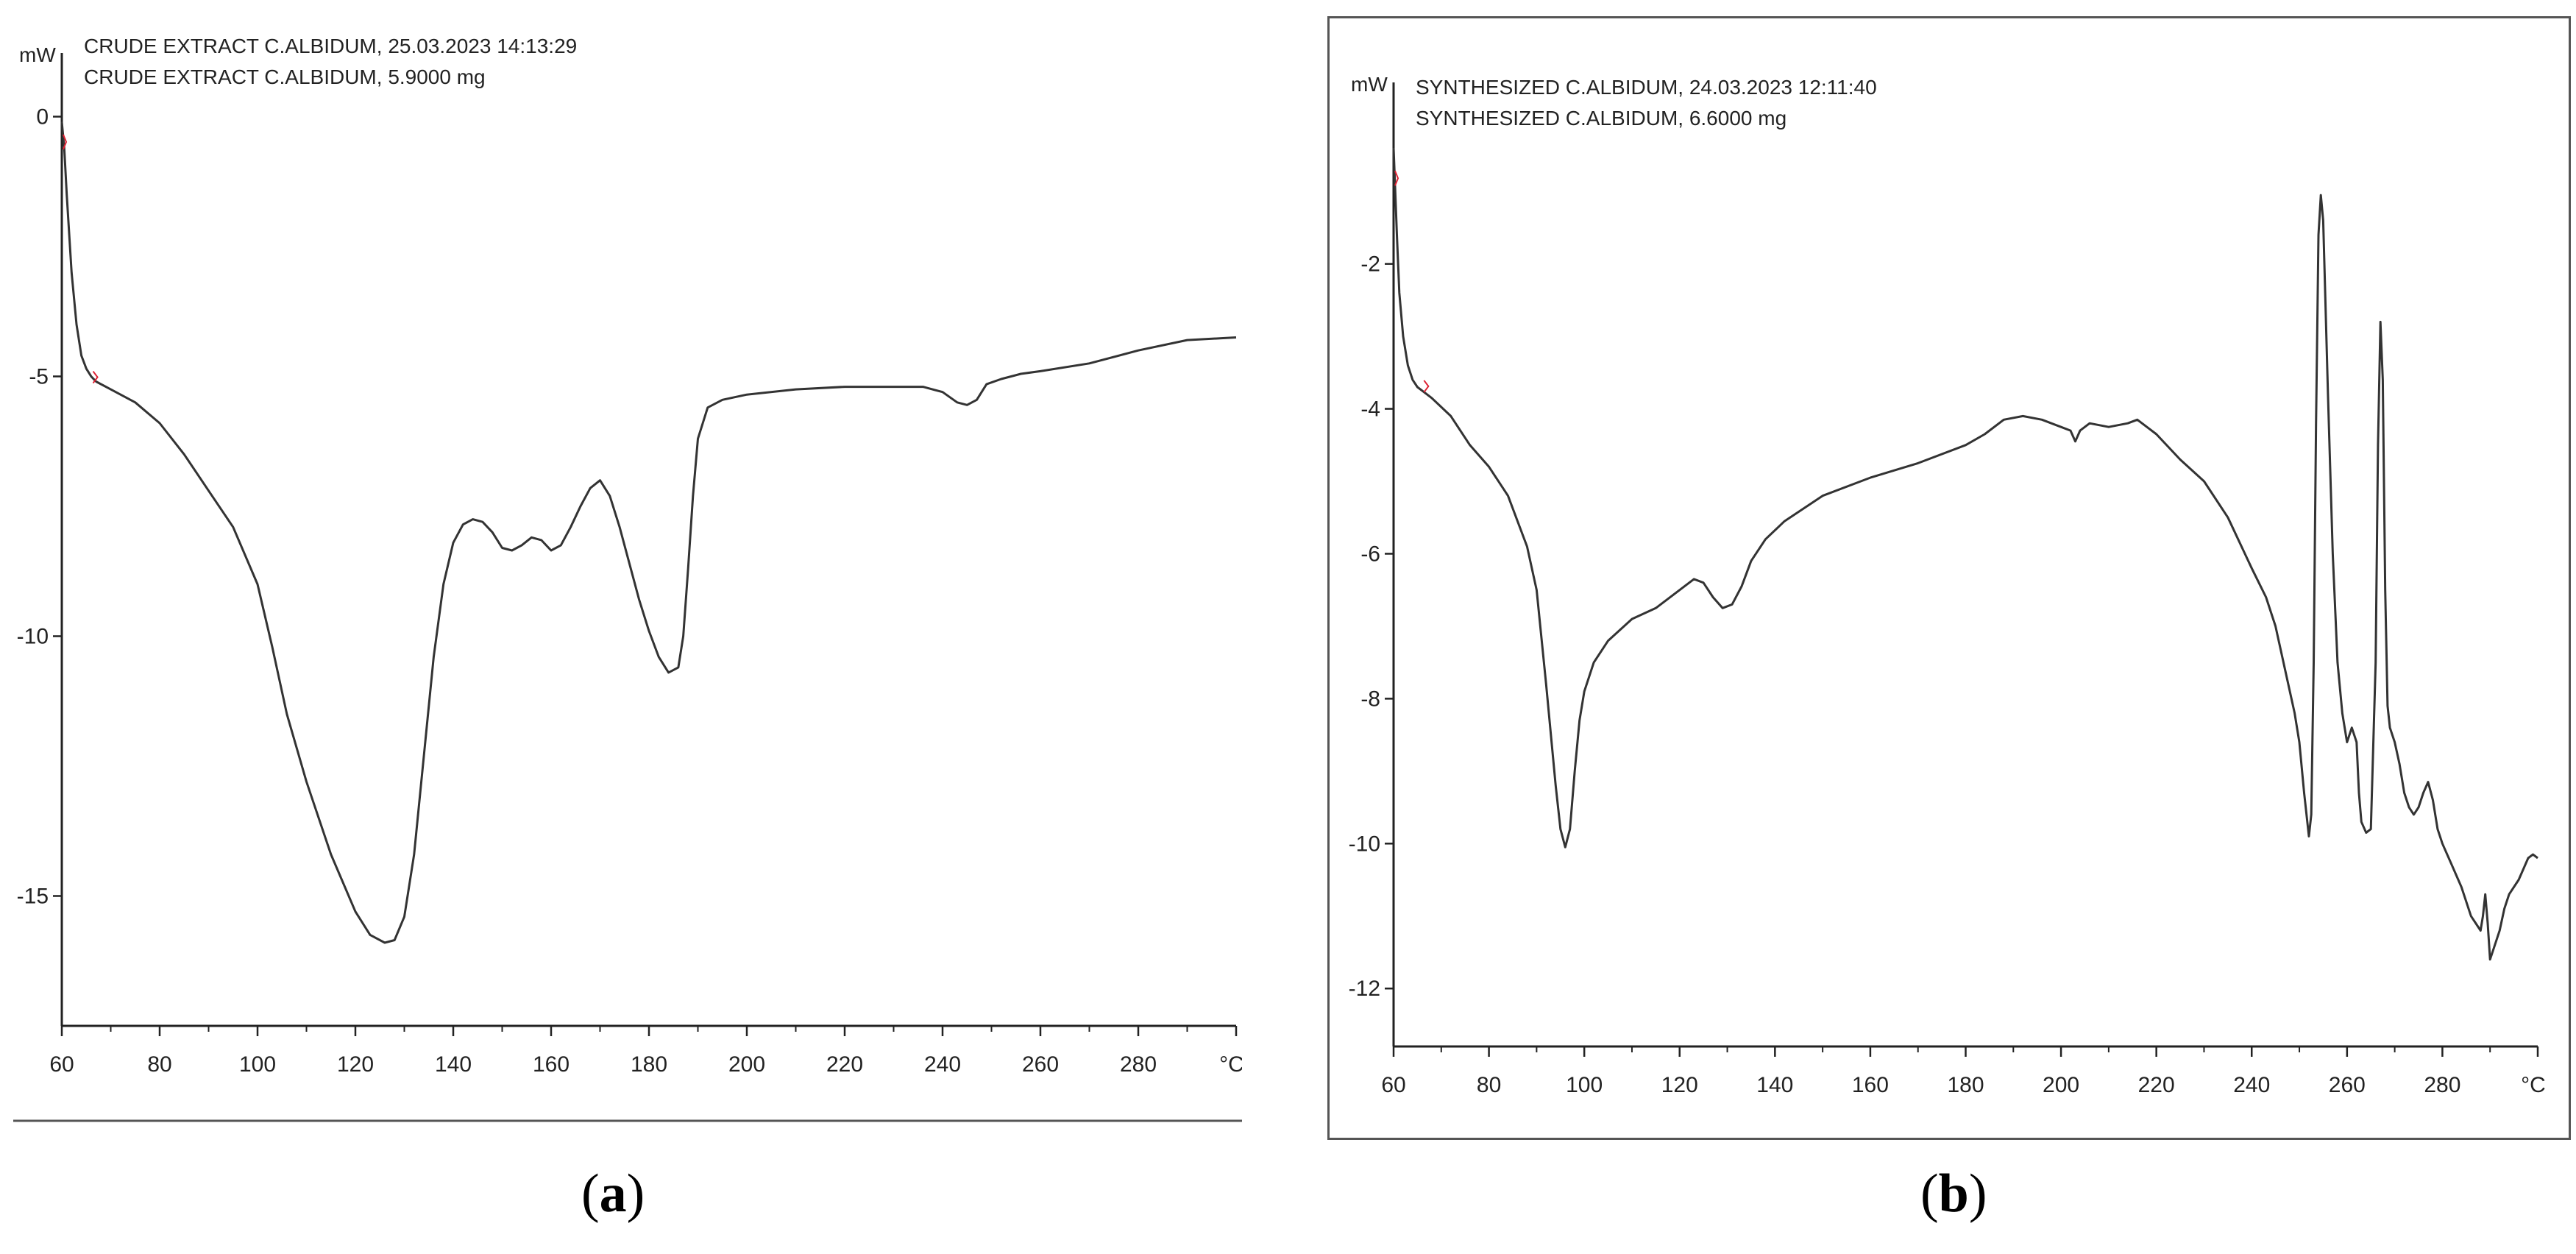 The image size is (2576, 1254). What do you see at coordinates (1364, 989) in the screenshot?
I see `y-tick-label: -12` at bounding box center [1364, 989].